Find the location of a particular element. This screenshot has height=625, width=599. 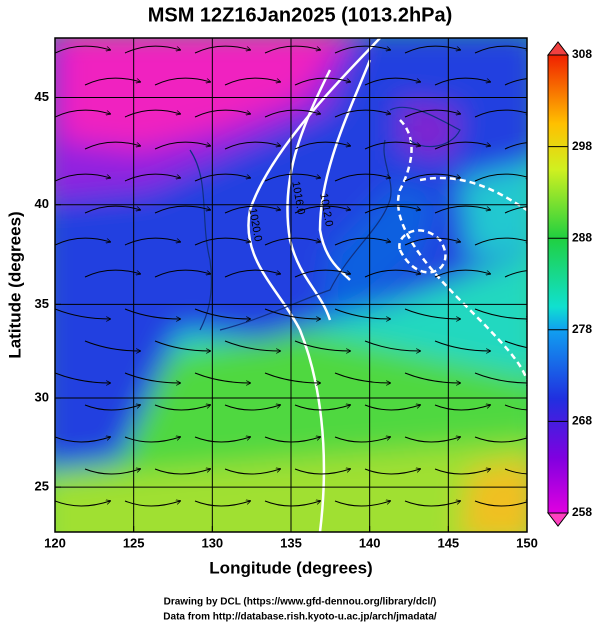

y-tick-label: 25 is located at coordinates (42, 486).